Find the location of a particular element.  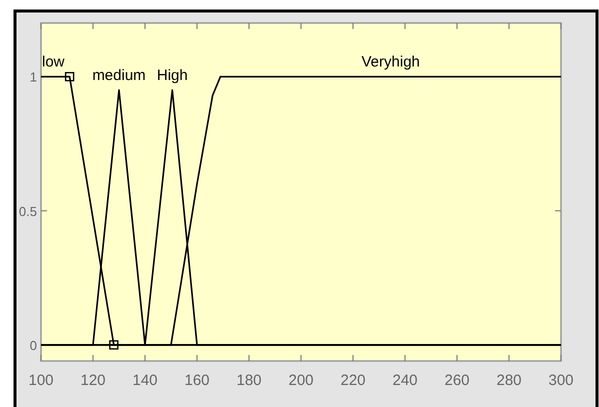

x-tick-label: 300 is located at coordinates (561, 380).